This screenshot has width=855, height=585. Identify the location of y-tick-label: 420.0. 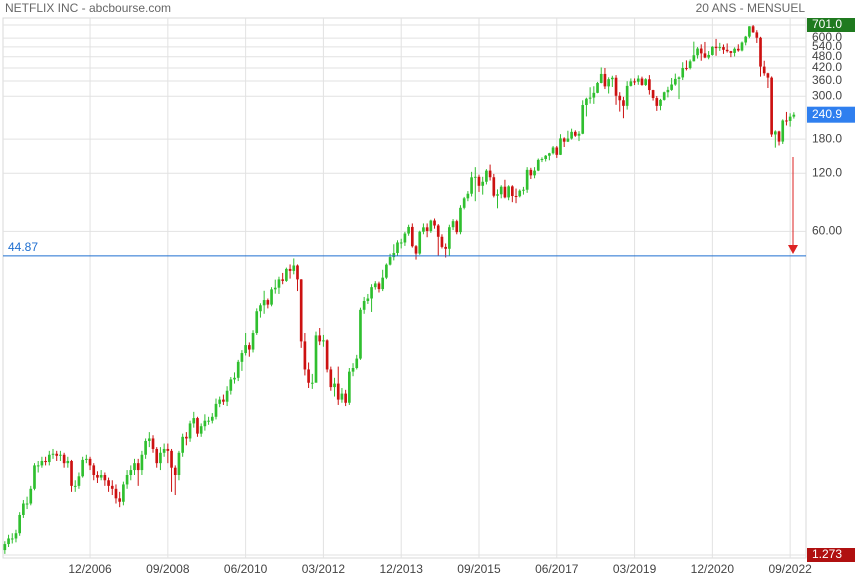
(827, 67).